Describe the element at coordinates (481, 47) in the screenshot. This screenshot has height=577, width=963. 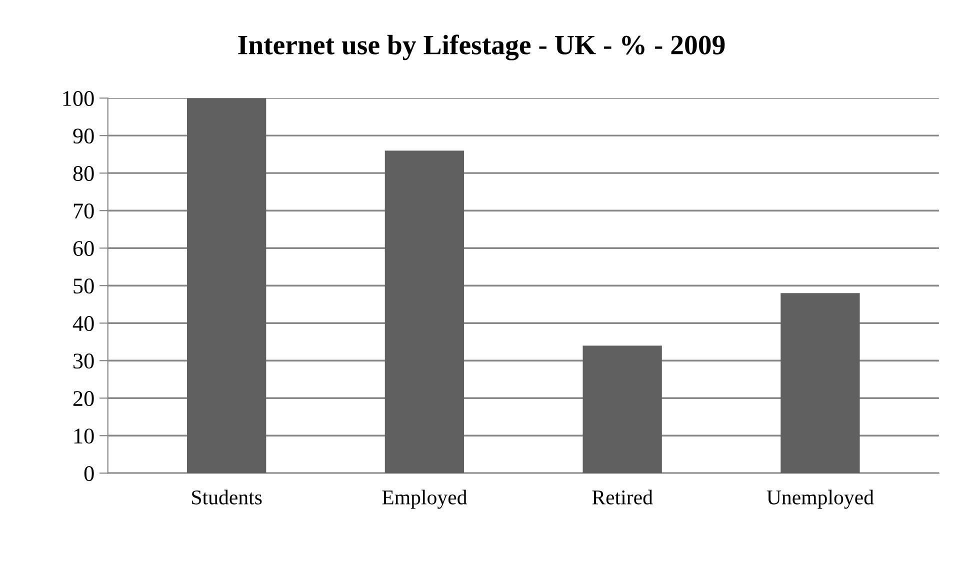
I see `chart-title: Internet use by Lifestage - UK - % - 2009` at that location.